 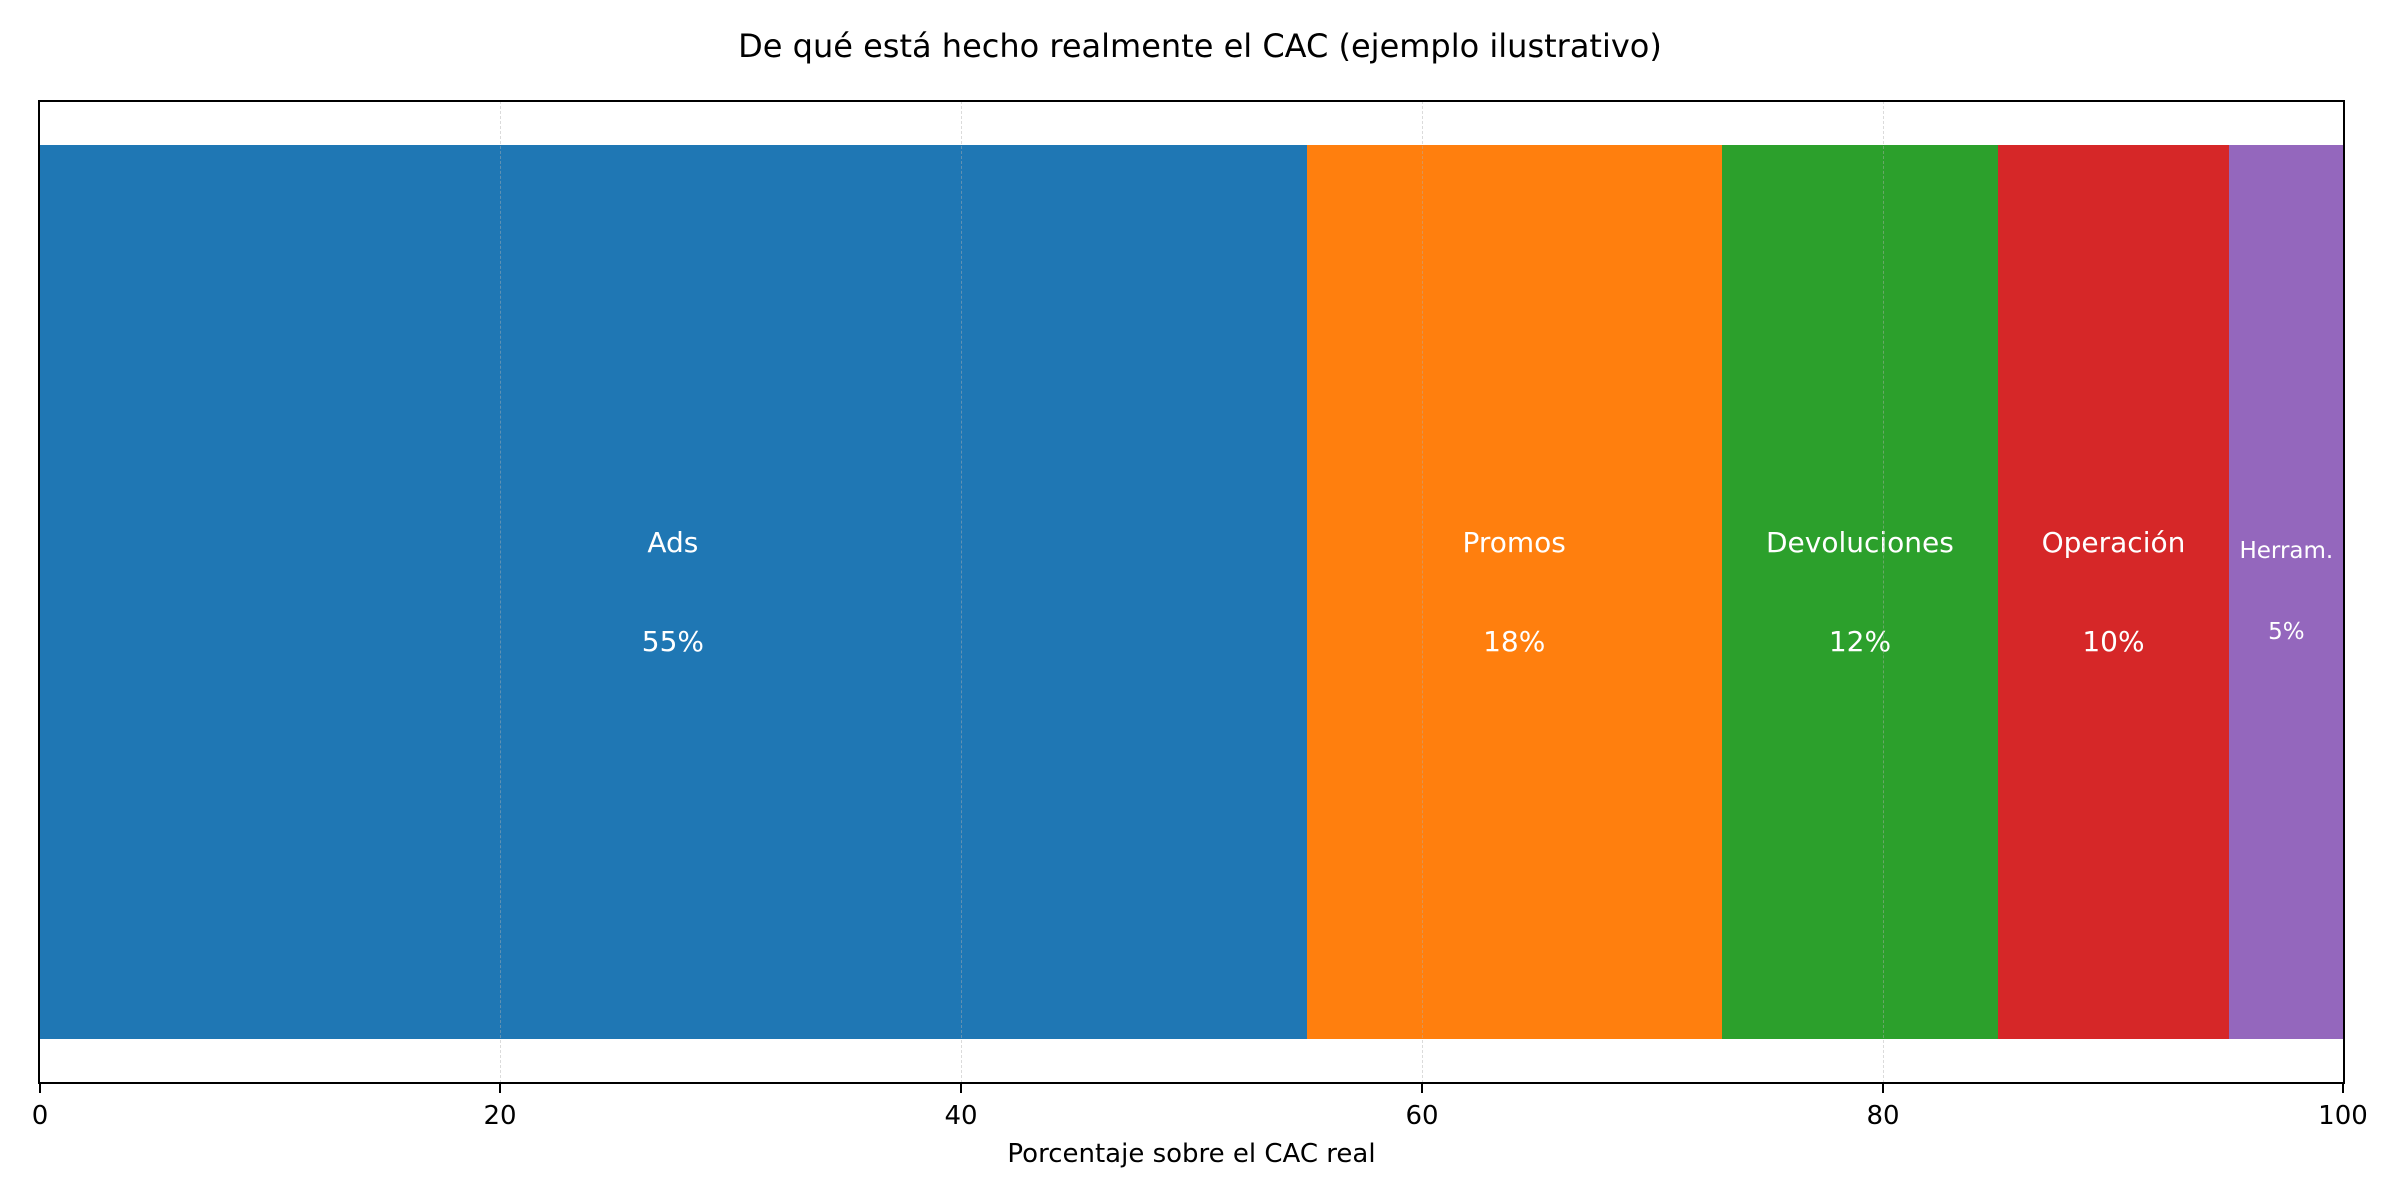 What do you see at coordinates (2113, 542) in the screenshot?
I see `segment-name: Operación` at bounding box center [2113, 542].